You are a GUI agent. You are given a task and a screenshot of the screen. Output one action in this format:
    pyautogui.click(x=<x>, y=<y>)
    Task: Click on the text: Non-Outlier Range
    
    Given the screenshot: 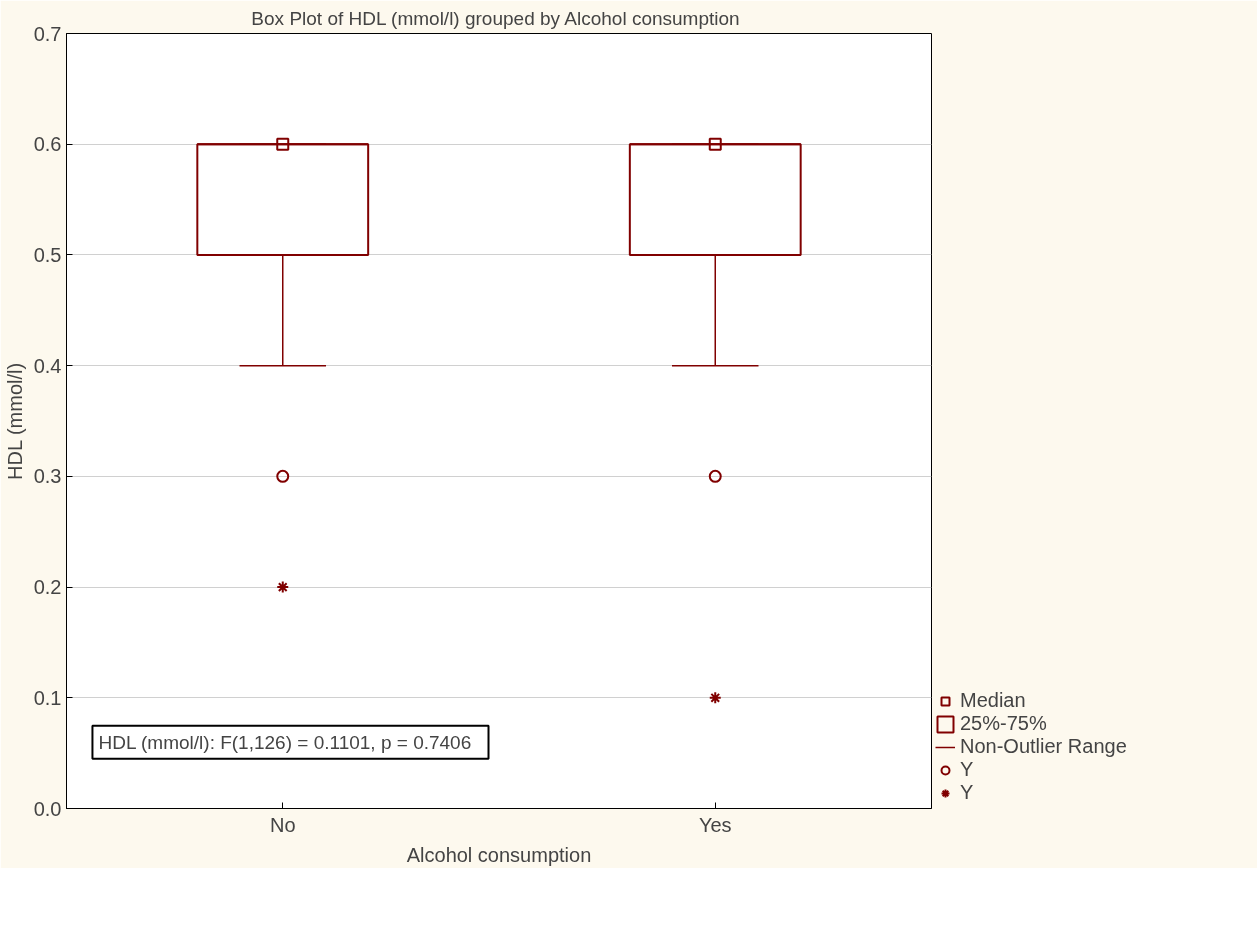 What is the action you would take?
    pyautogui.click(x=1043, y=746)
    